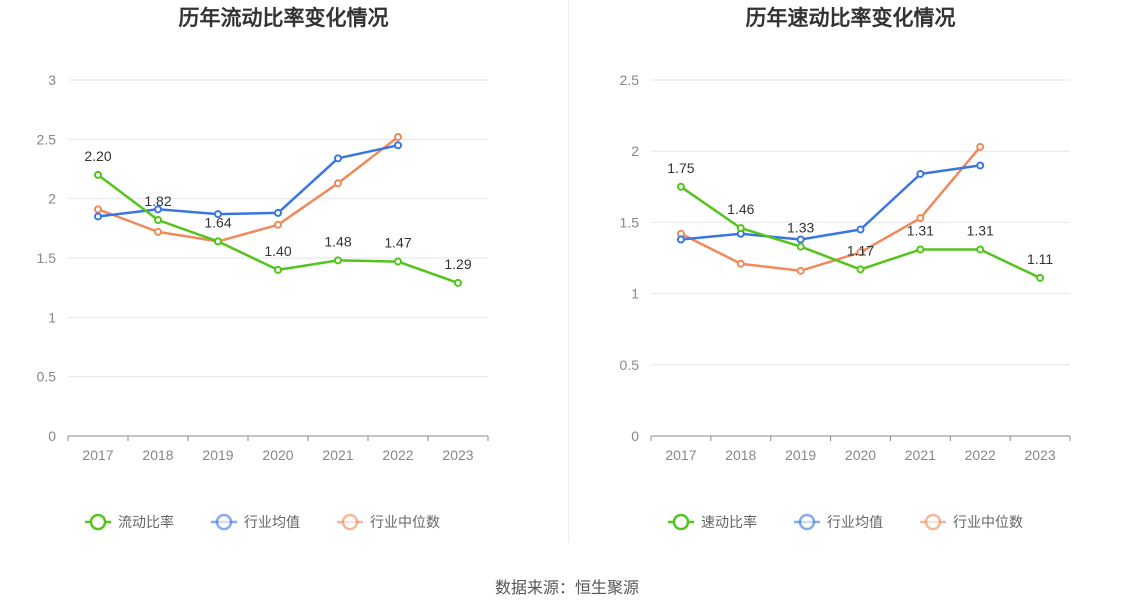 The image size is (1134, 612). I want to click on data-label: 1.33, so click(800, 228).